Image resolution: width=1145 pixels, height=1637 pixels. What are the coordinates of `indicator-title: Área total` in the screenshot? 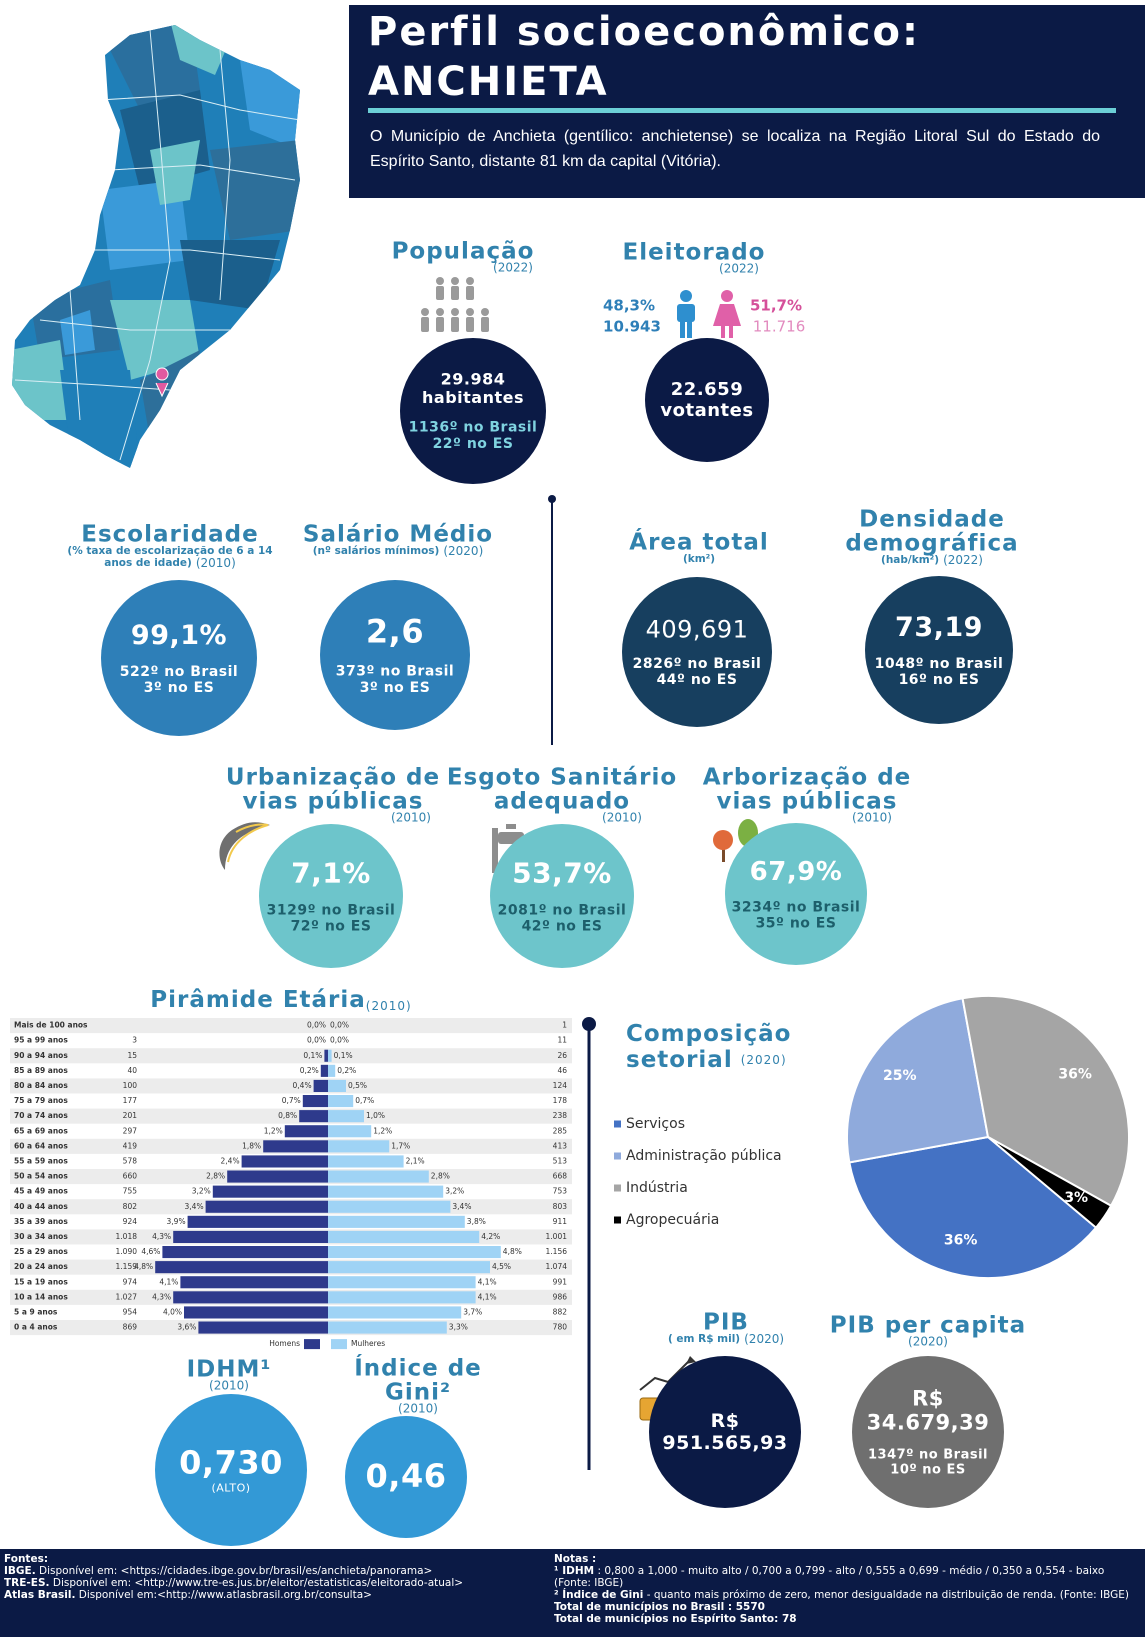 It's located at (698, 542).